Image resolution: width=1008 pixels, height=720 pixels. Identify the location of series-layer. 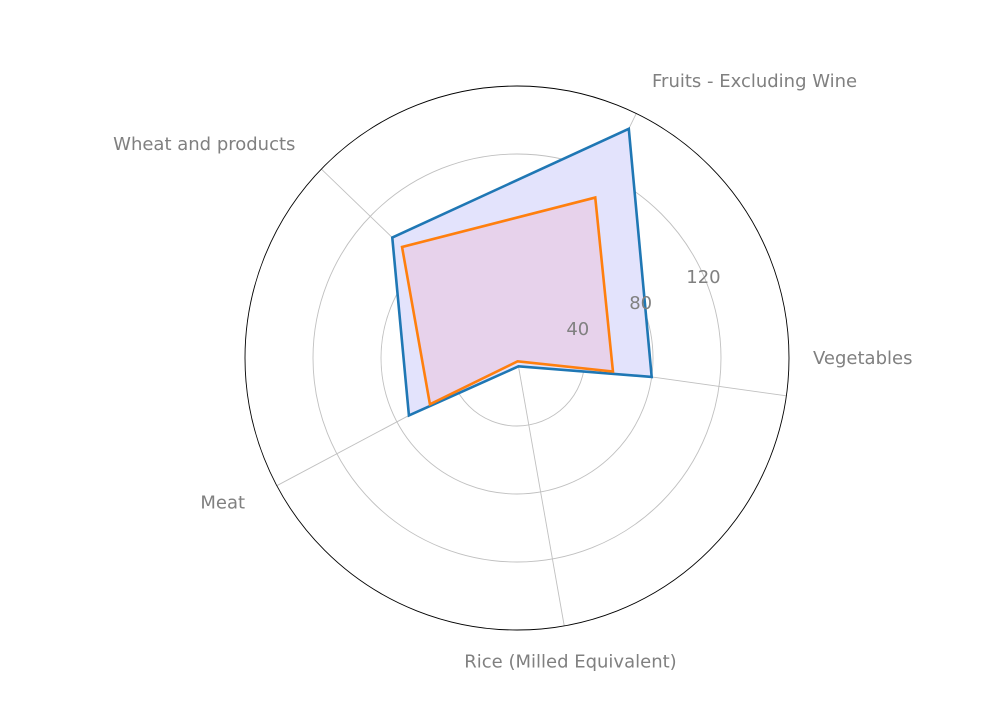
(522, 272).